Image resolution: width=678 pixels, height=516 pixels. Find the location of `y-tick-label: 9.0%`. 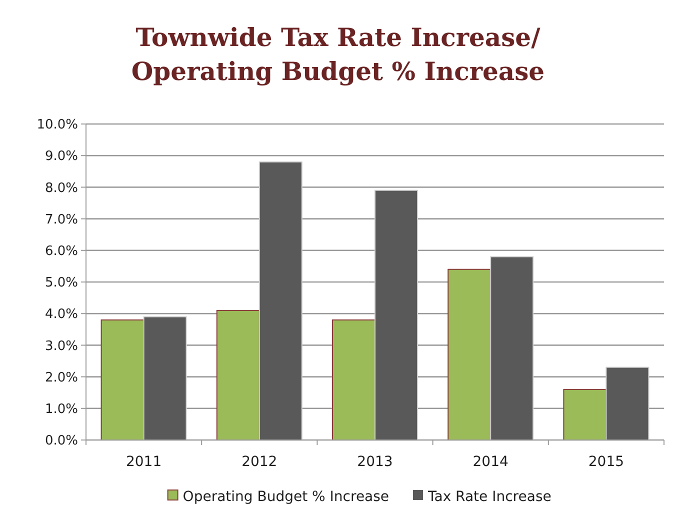

y-tick-label: 9.0% is located at coordinates (61, 156).